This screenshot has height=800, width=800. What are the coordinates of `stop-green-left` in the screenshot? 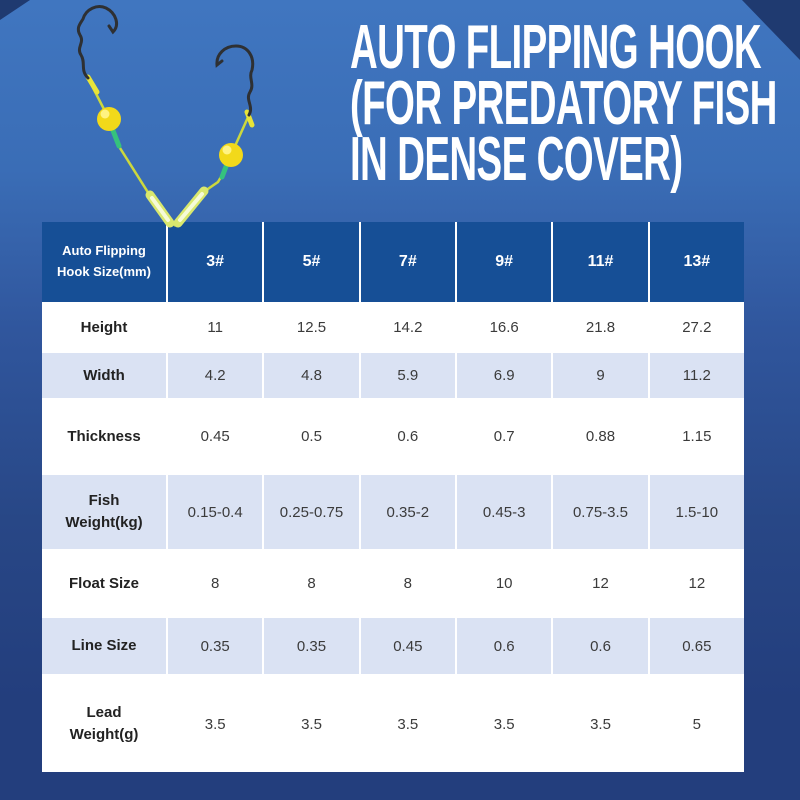 It's located at (115, 137).